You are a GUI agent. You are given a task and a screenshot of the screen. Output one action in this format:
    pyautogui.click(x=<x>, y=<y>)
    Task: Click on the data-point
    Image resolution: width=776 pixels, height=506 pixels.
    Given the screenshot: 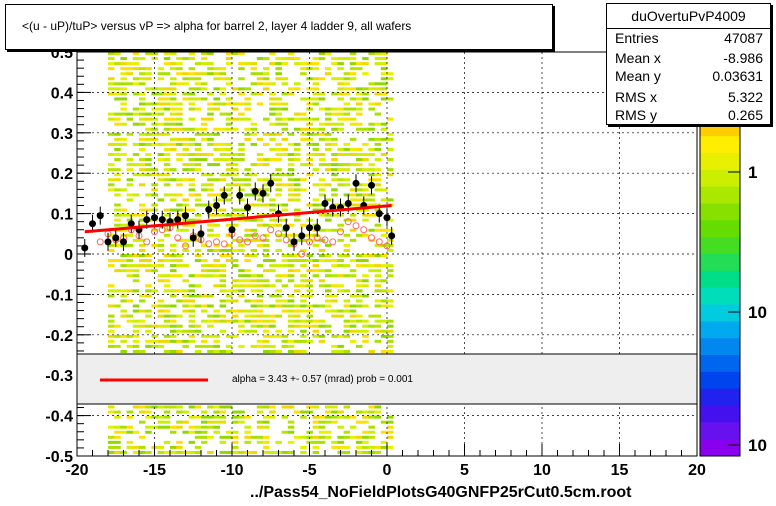 What is the action you would take?
    pyautogui.click(x=201, y=234)
    